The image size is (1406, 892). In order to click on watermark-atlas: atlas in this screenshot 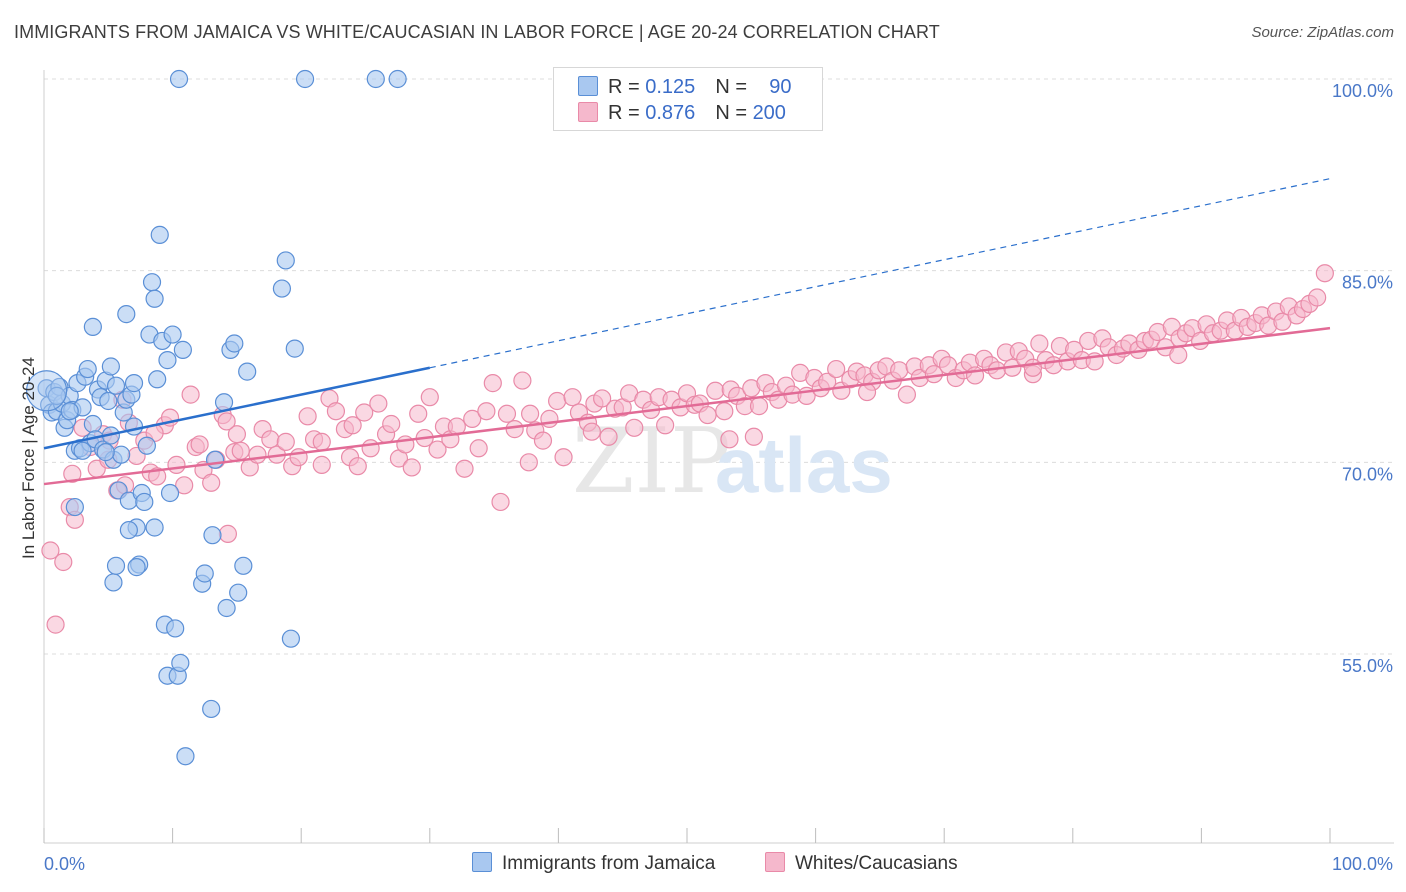, I will do `click(804, 465)`.